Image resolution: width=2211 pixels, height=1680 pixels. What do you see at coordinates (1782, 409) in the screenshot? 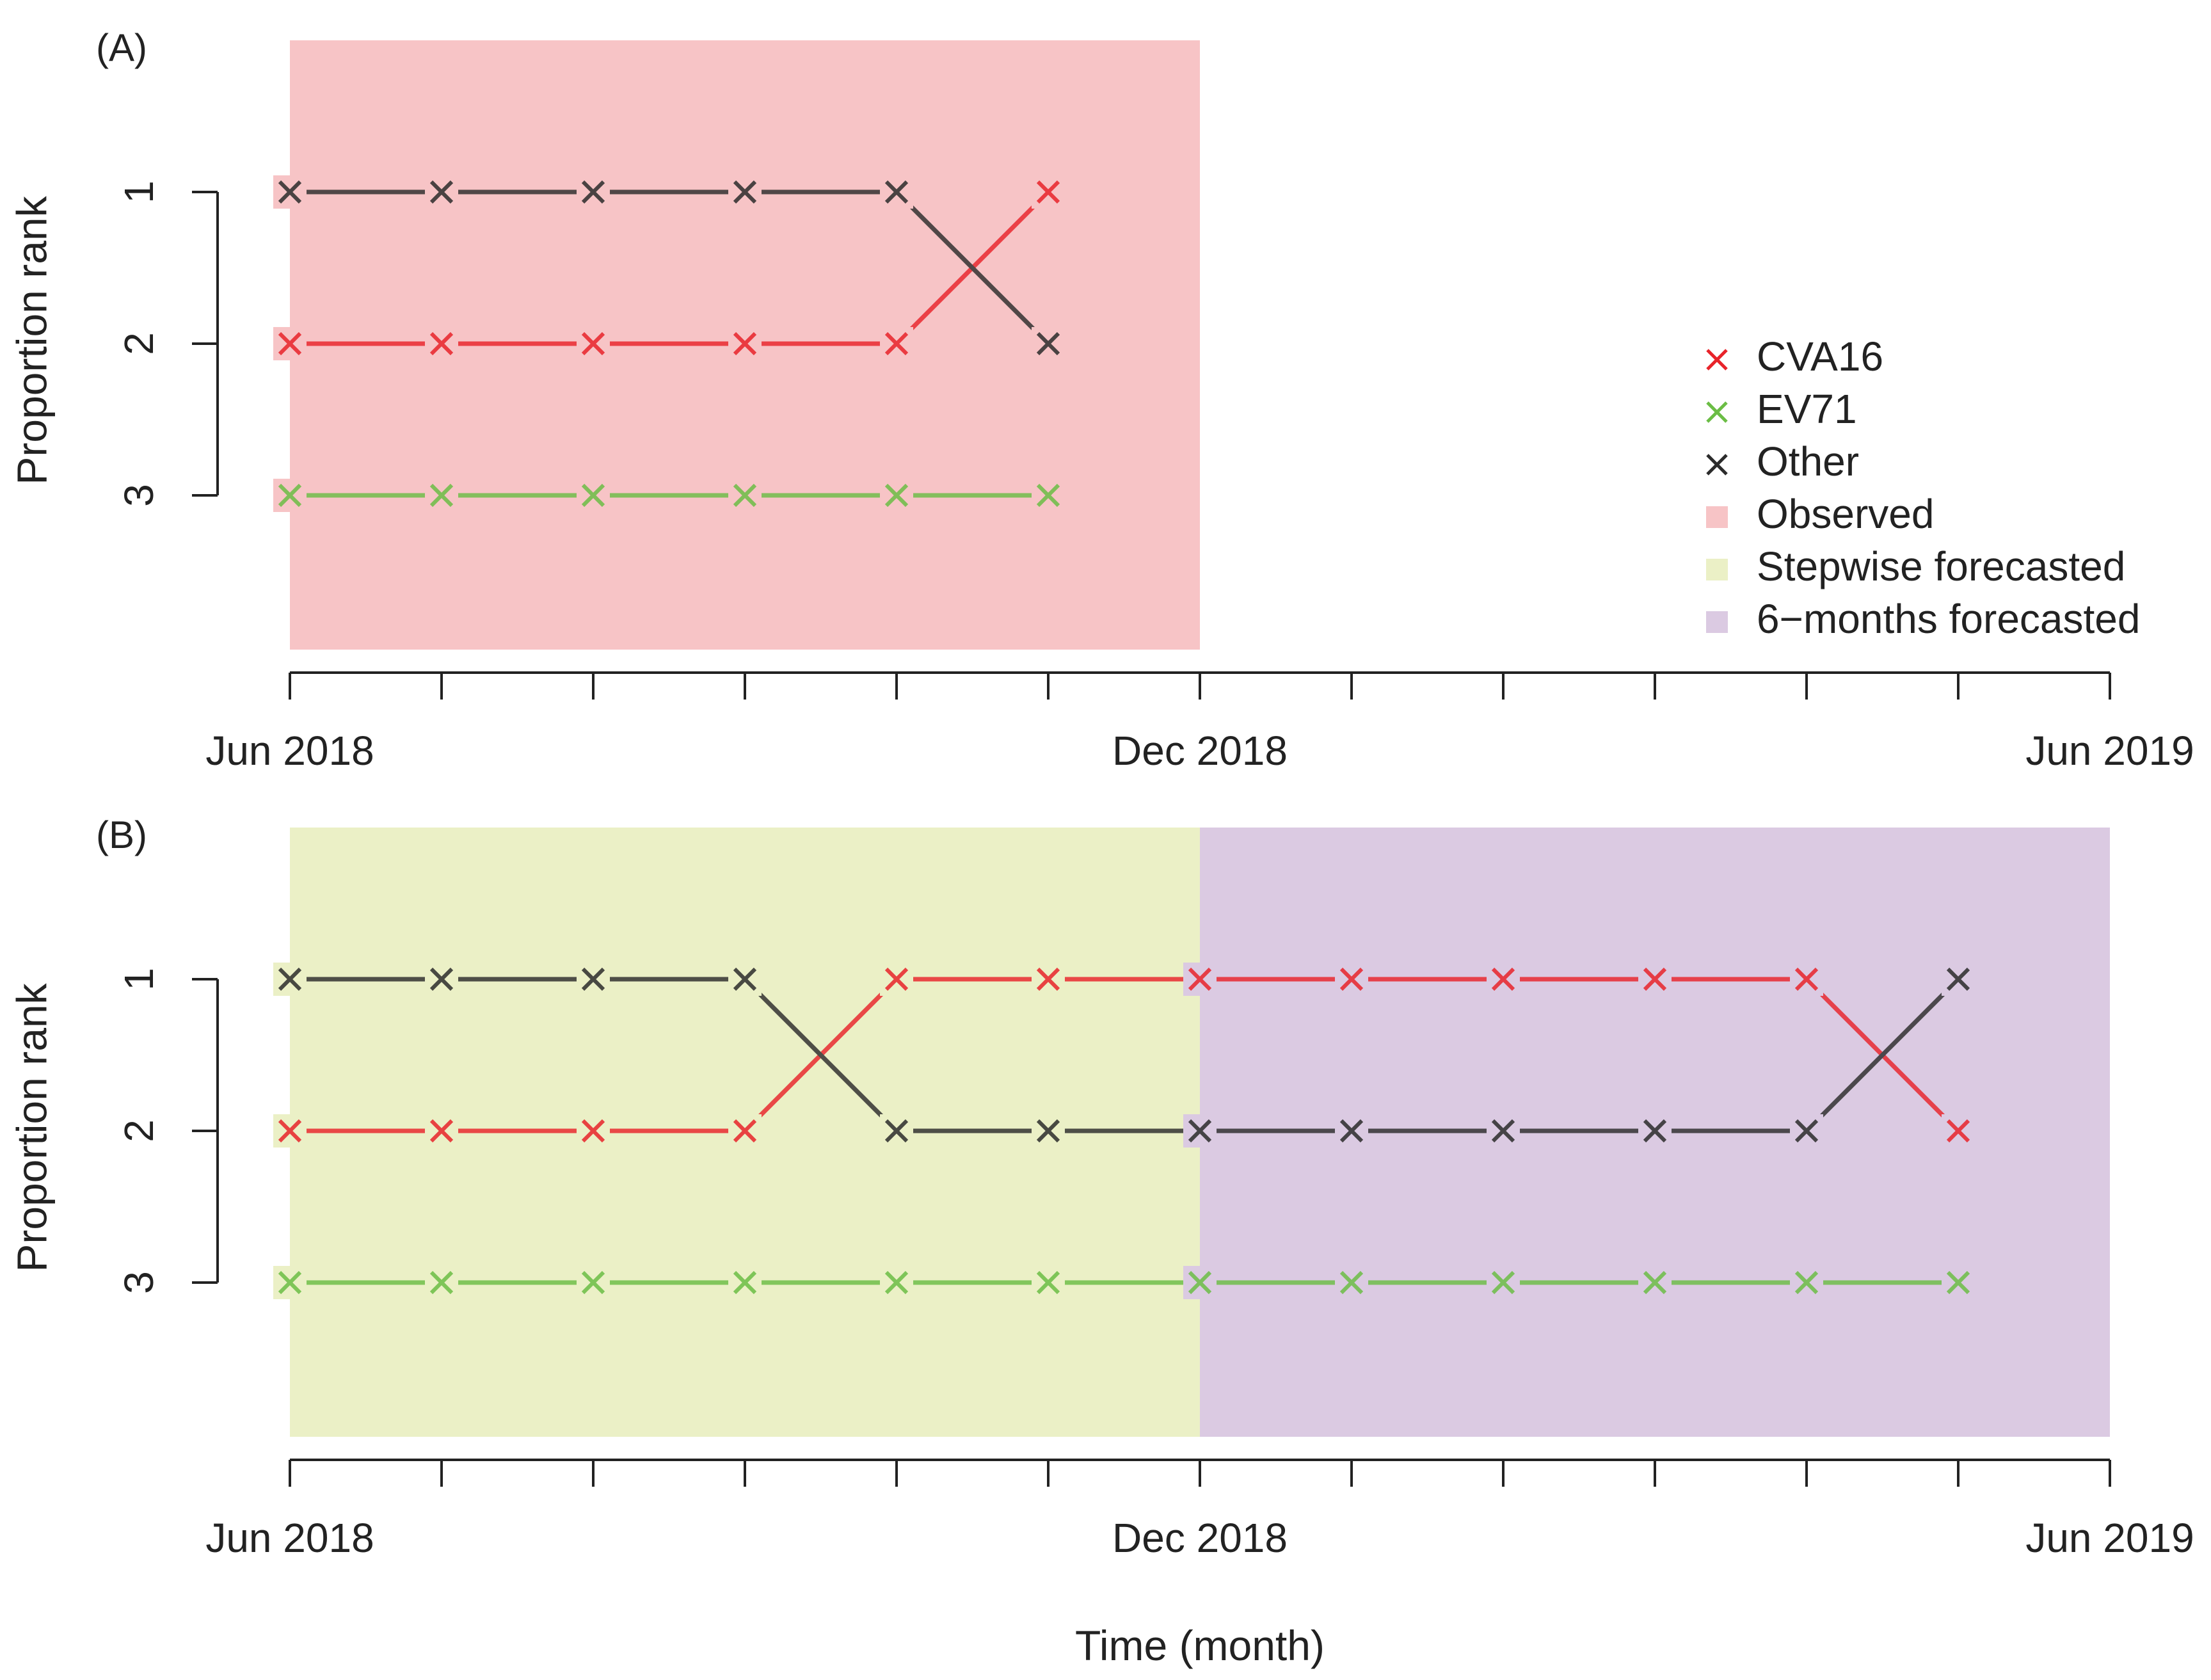
I see `legend-item-ev71: EV71` at bounding box center [1782, 409].